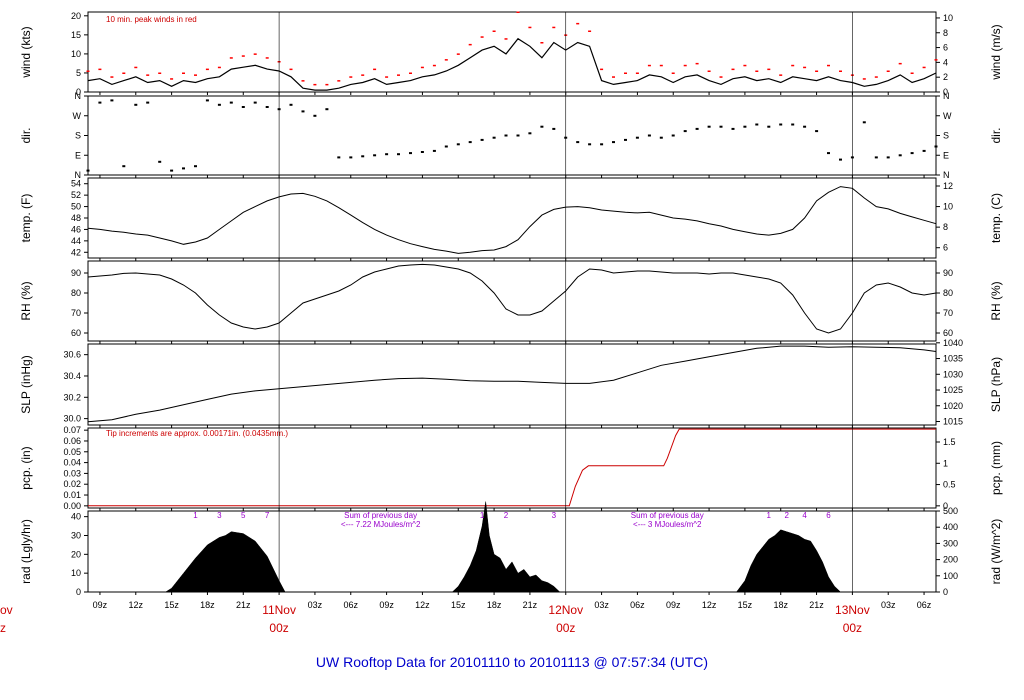  I want to click on rh-right-tick-label: 70, so click(948, 313).